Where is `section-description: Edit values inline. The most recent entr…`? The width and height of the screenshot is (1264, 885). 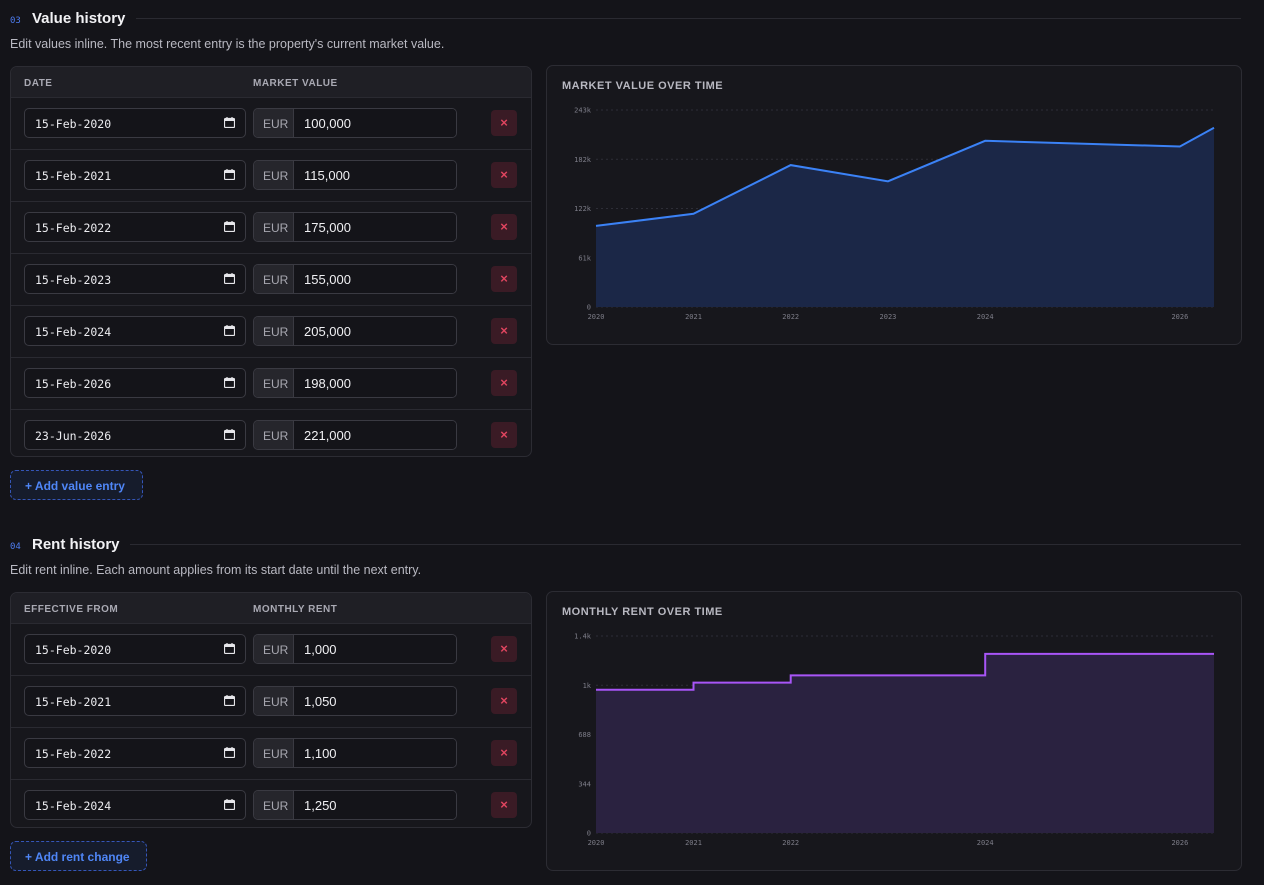 section-description: Edit values inline. The most recent entr… is located at coordinates (227, 44).